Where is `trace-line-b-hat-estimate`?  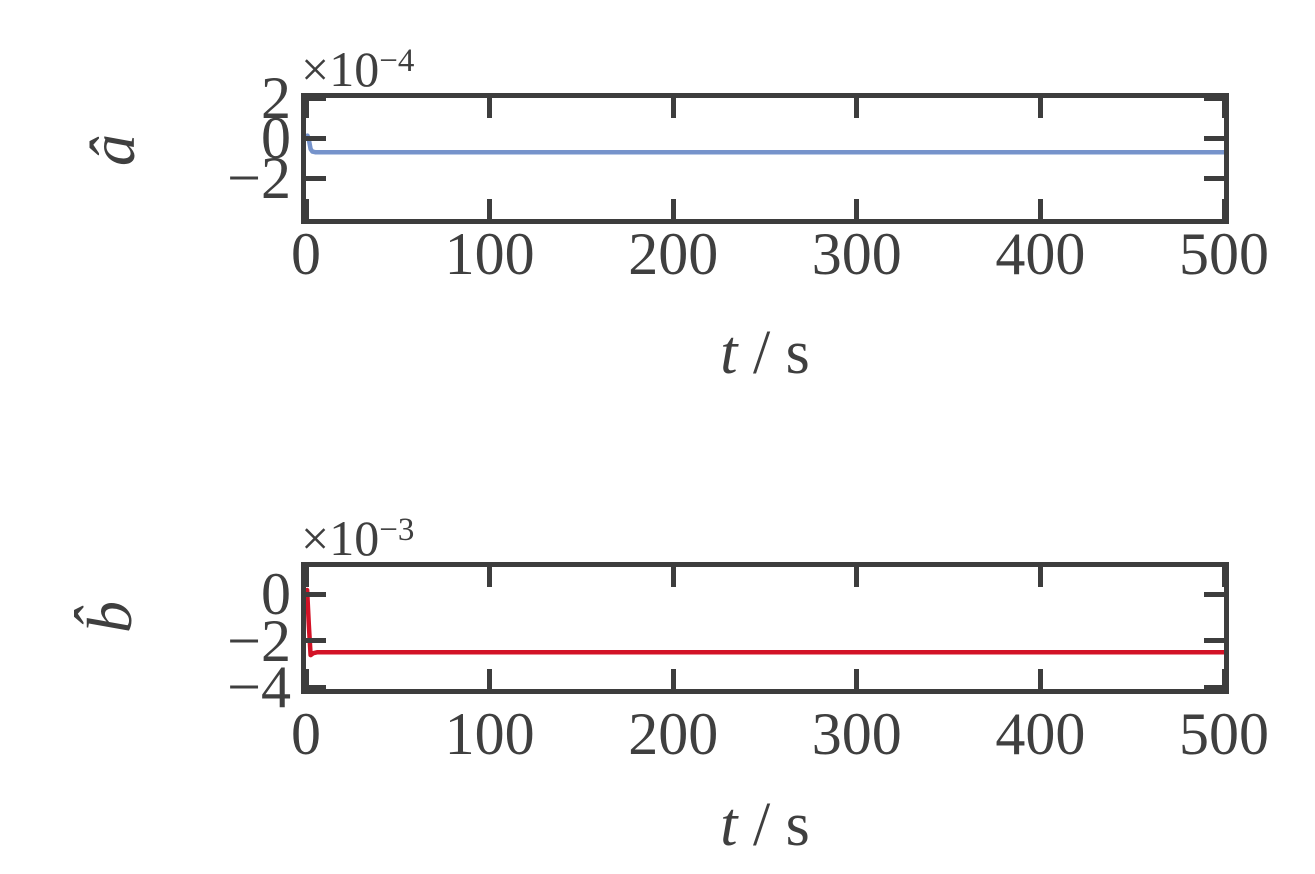
trace-line-b-hat-estimate is located at coordinates (765, 622).